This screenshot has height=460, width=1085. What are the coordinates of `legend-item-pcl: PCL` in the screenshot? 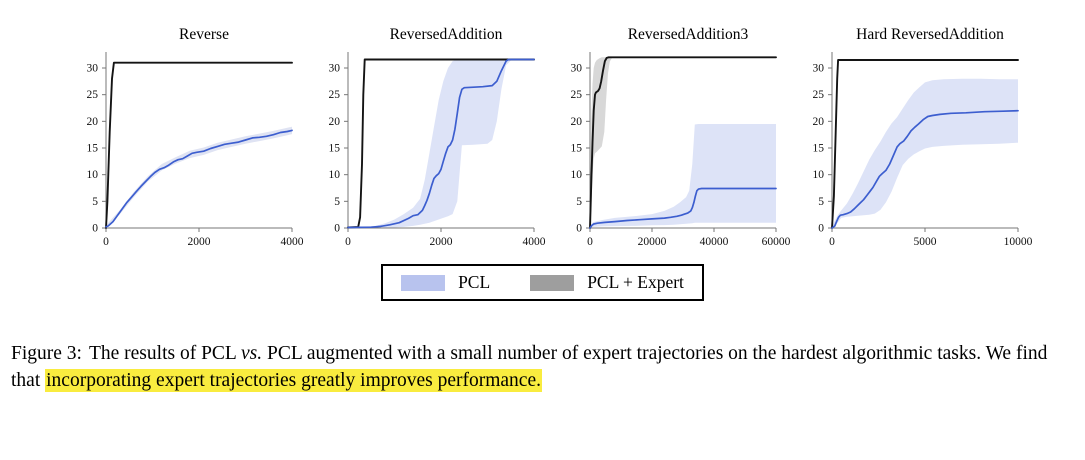 It's located at (445, 282).